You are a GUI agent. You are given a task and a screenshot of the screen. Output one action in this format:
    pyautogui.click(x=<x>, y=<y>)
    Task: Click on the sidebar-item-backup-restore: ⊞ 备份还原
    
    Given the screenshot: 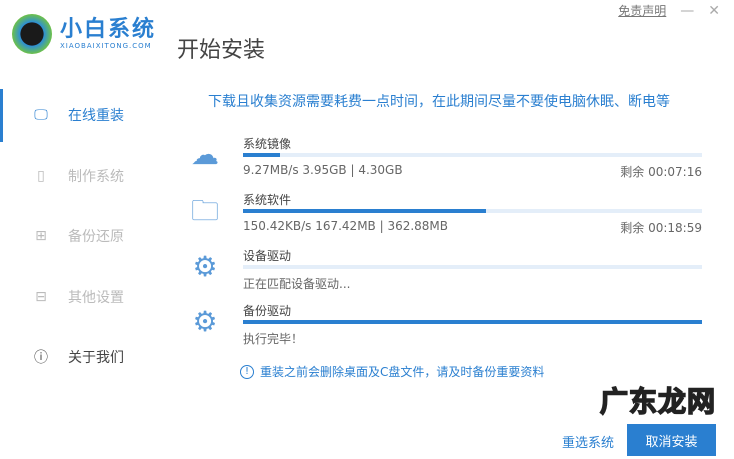 What is the action you would take?
    pyautogui.click(x=90, y=236)
    